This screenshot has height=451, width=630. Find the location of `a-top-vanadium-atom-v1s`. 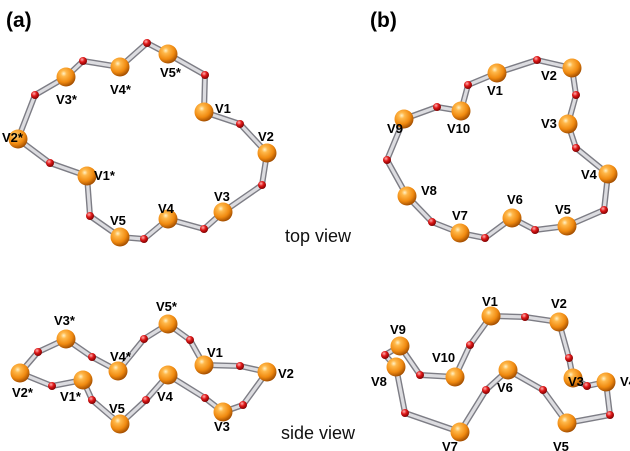

a-top-vanadium-atom-v1s is located at coordinates (87, 176).